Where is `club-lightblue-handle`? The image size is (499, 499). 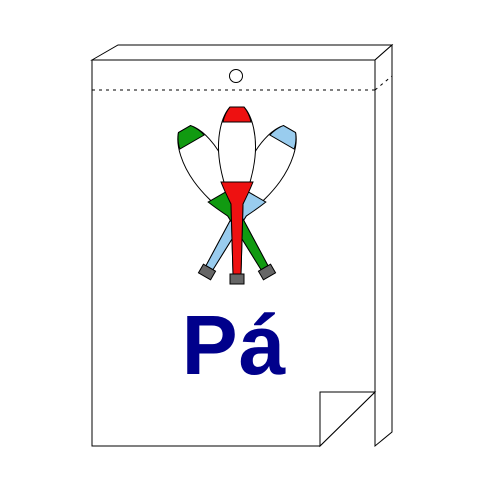
club-lightblue-handle is located at coordinates (207, 272).